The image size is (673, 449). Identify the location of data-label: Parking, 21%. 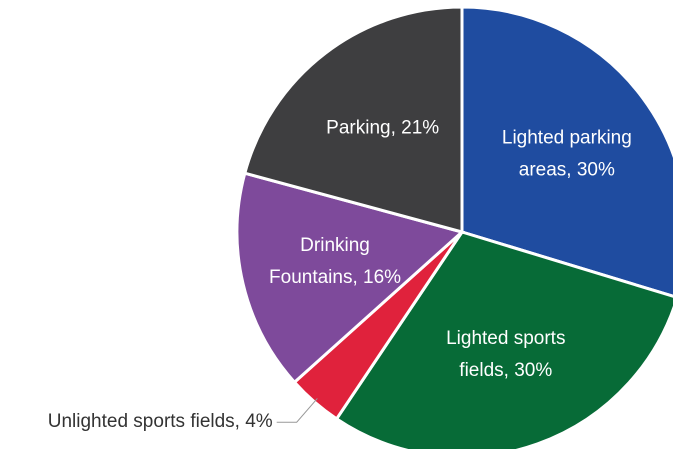
(382, 127).